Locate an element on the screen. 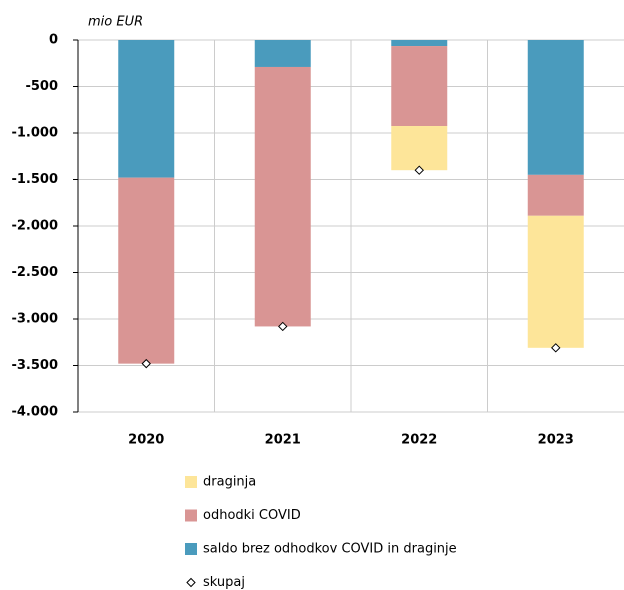  x-tick-label: 2022 is located at coordinates (419, 440).